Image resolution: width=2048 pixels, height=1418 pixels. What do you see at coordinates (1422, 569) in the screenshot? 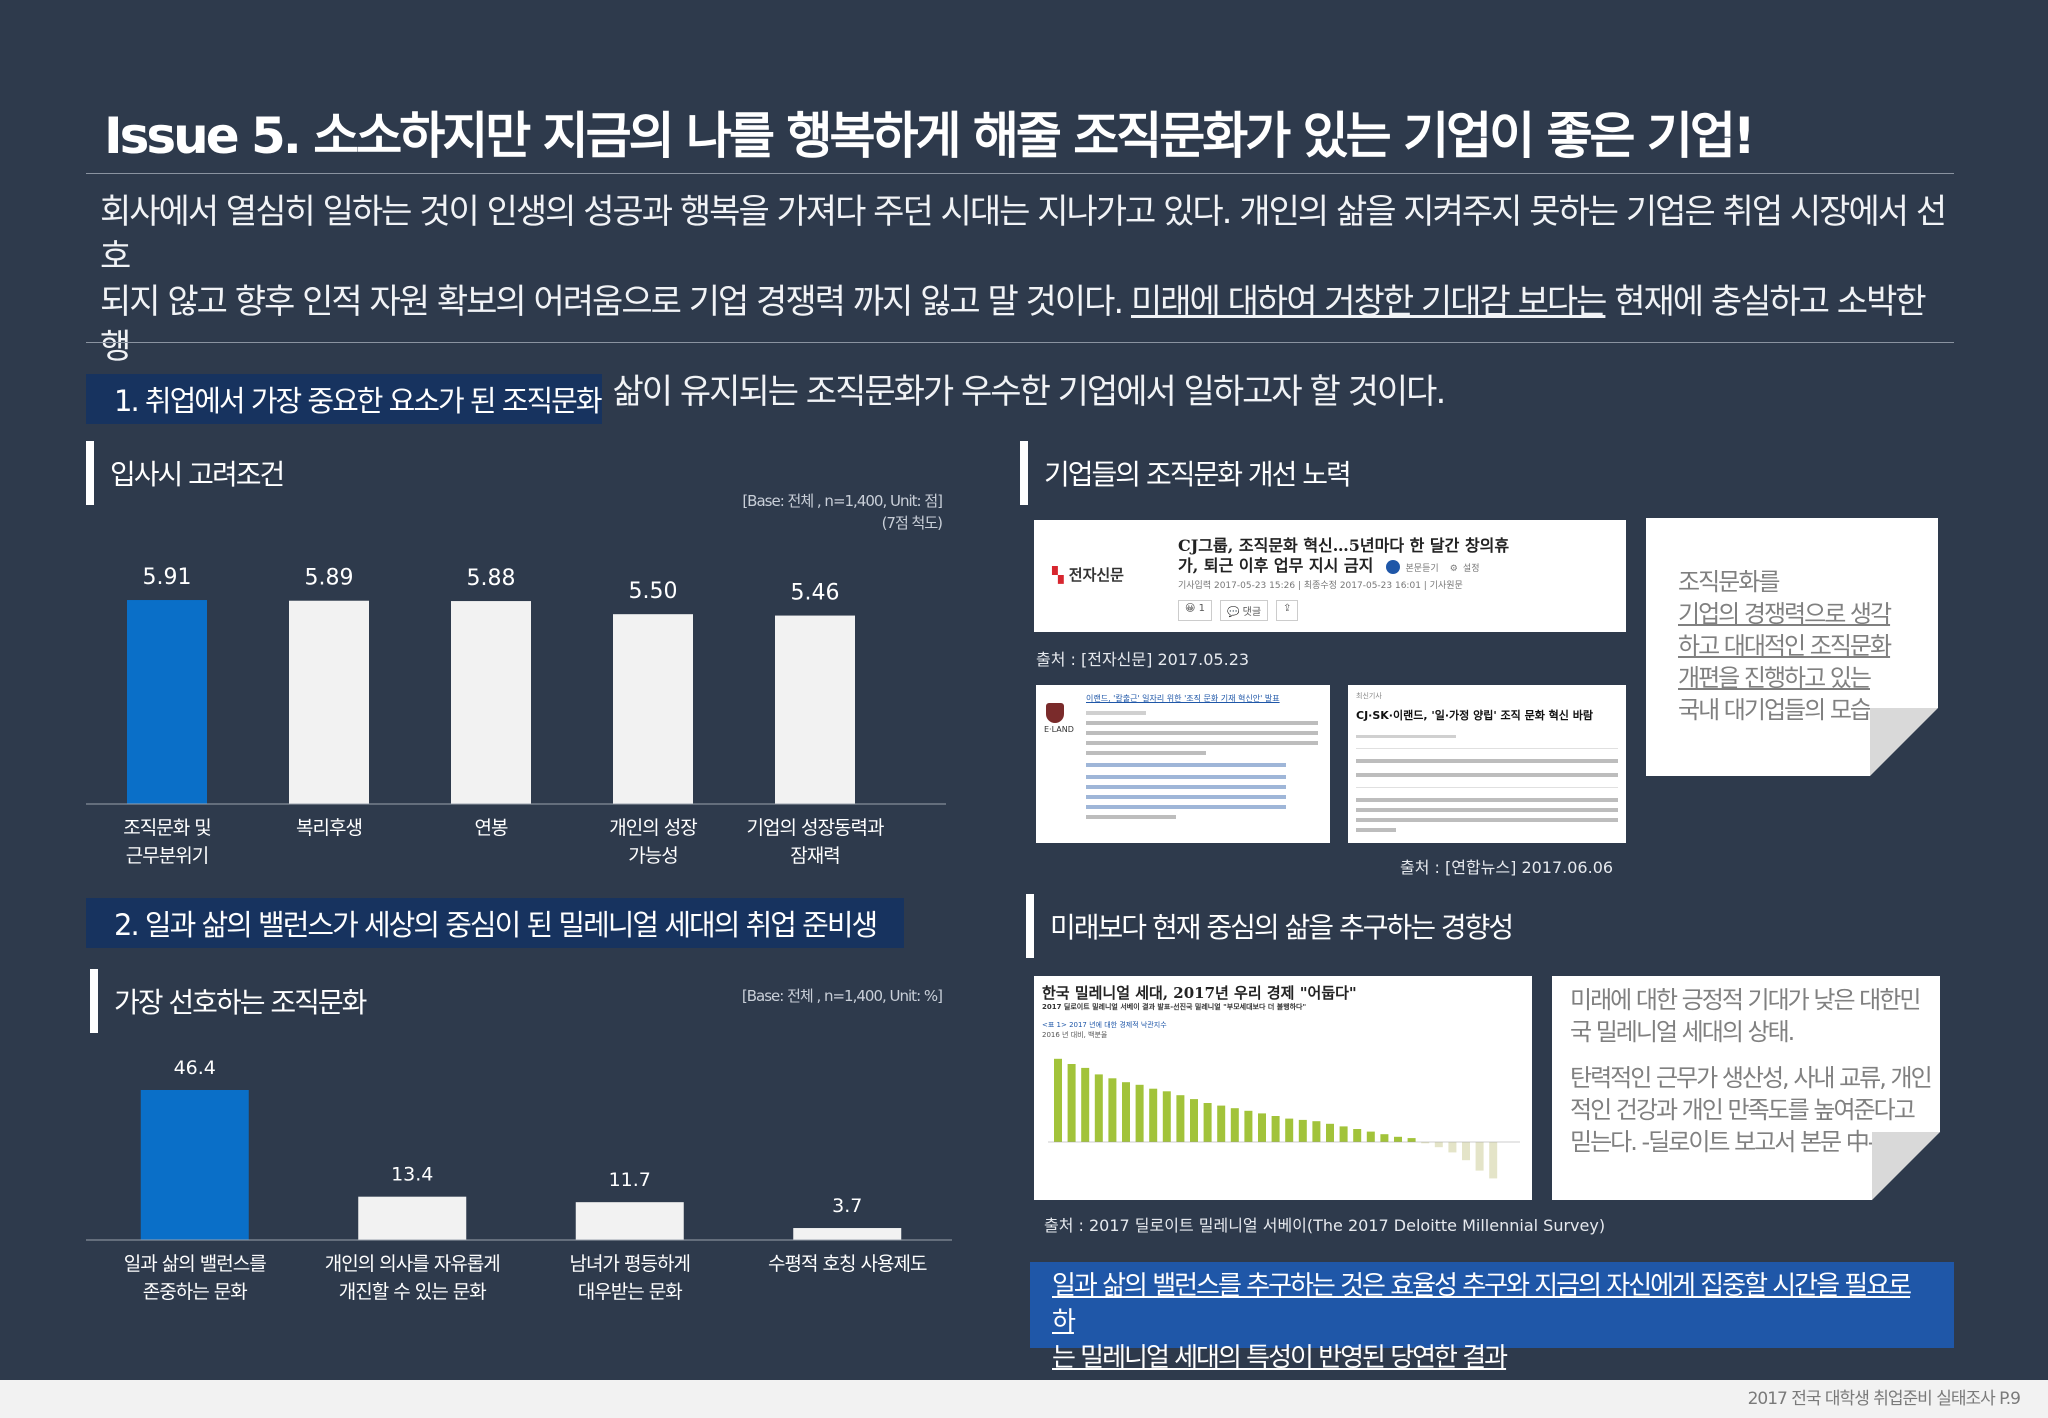
I see `listen-label: 본문듣기` at bounding box center [1422, 569].